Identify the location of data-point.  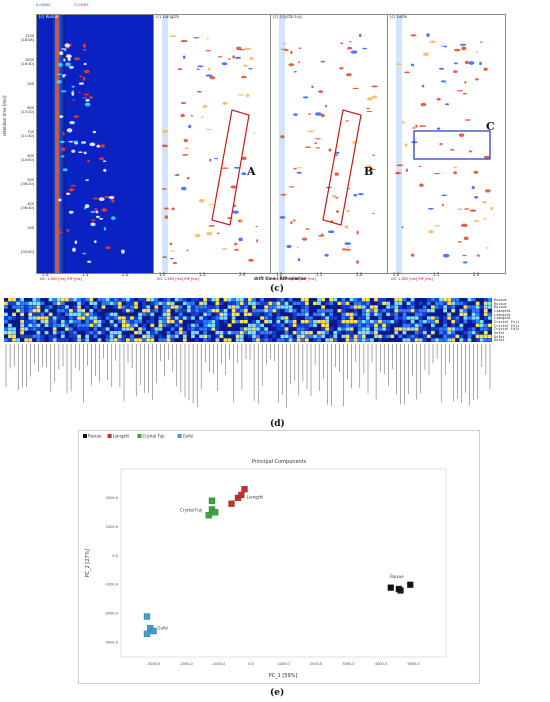
(212, 500).